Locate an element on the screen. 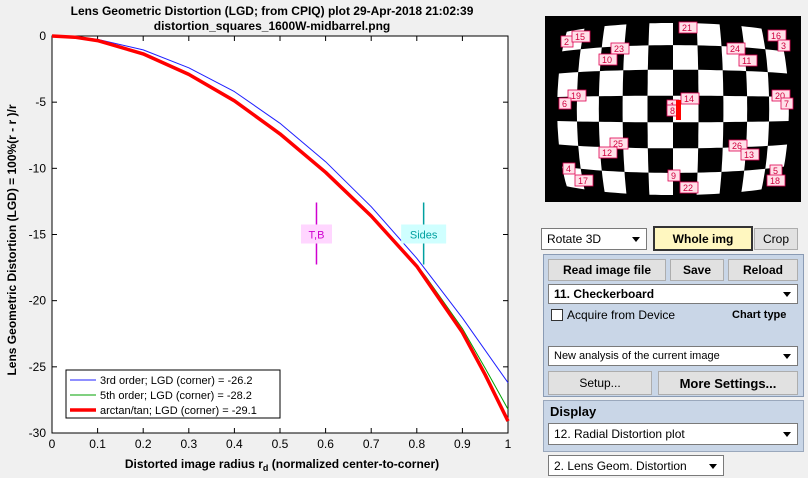 The image size is (808, 478). reload-button: Reload is located at coordinates (763, 270).